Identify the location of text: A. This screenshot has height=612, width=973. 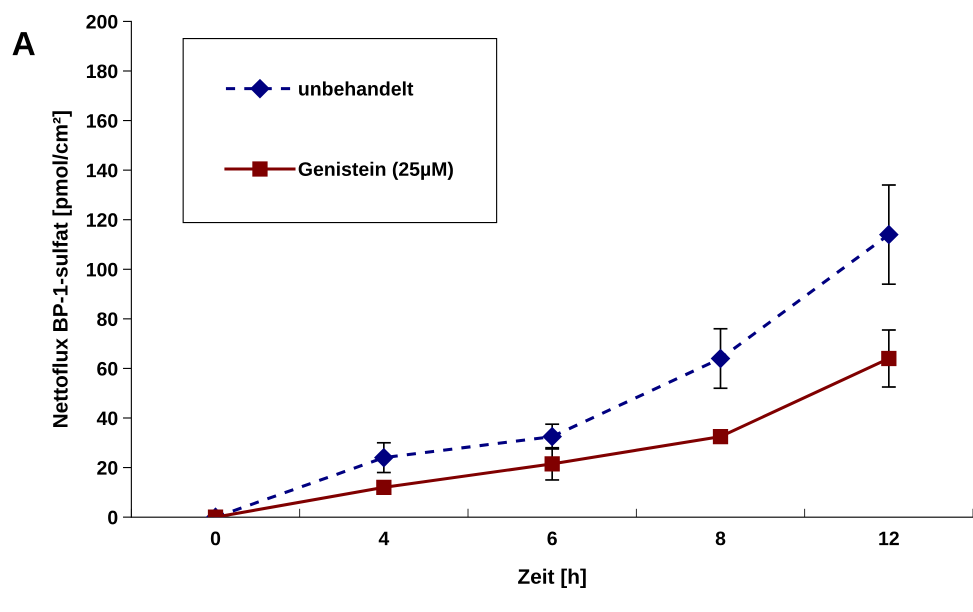
(23, 44).